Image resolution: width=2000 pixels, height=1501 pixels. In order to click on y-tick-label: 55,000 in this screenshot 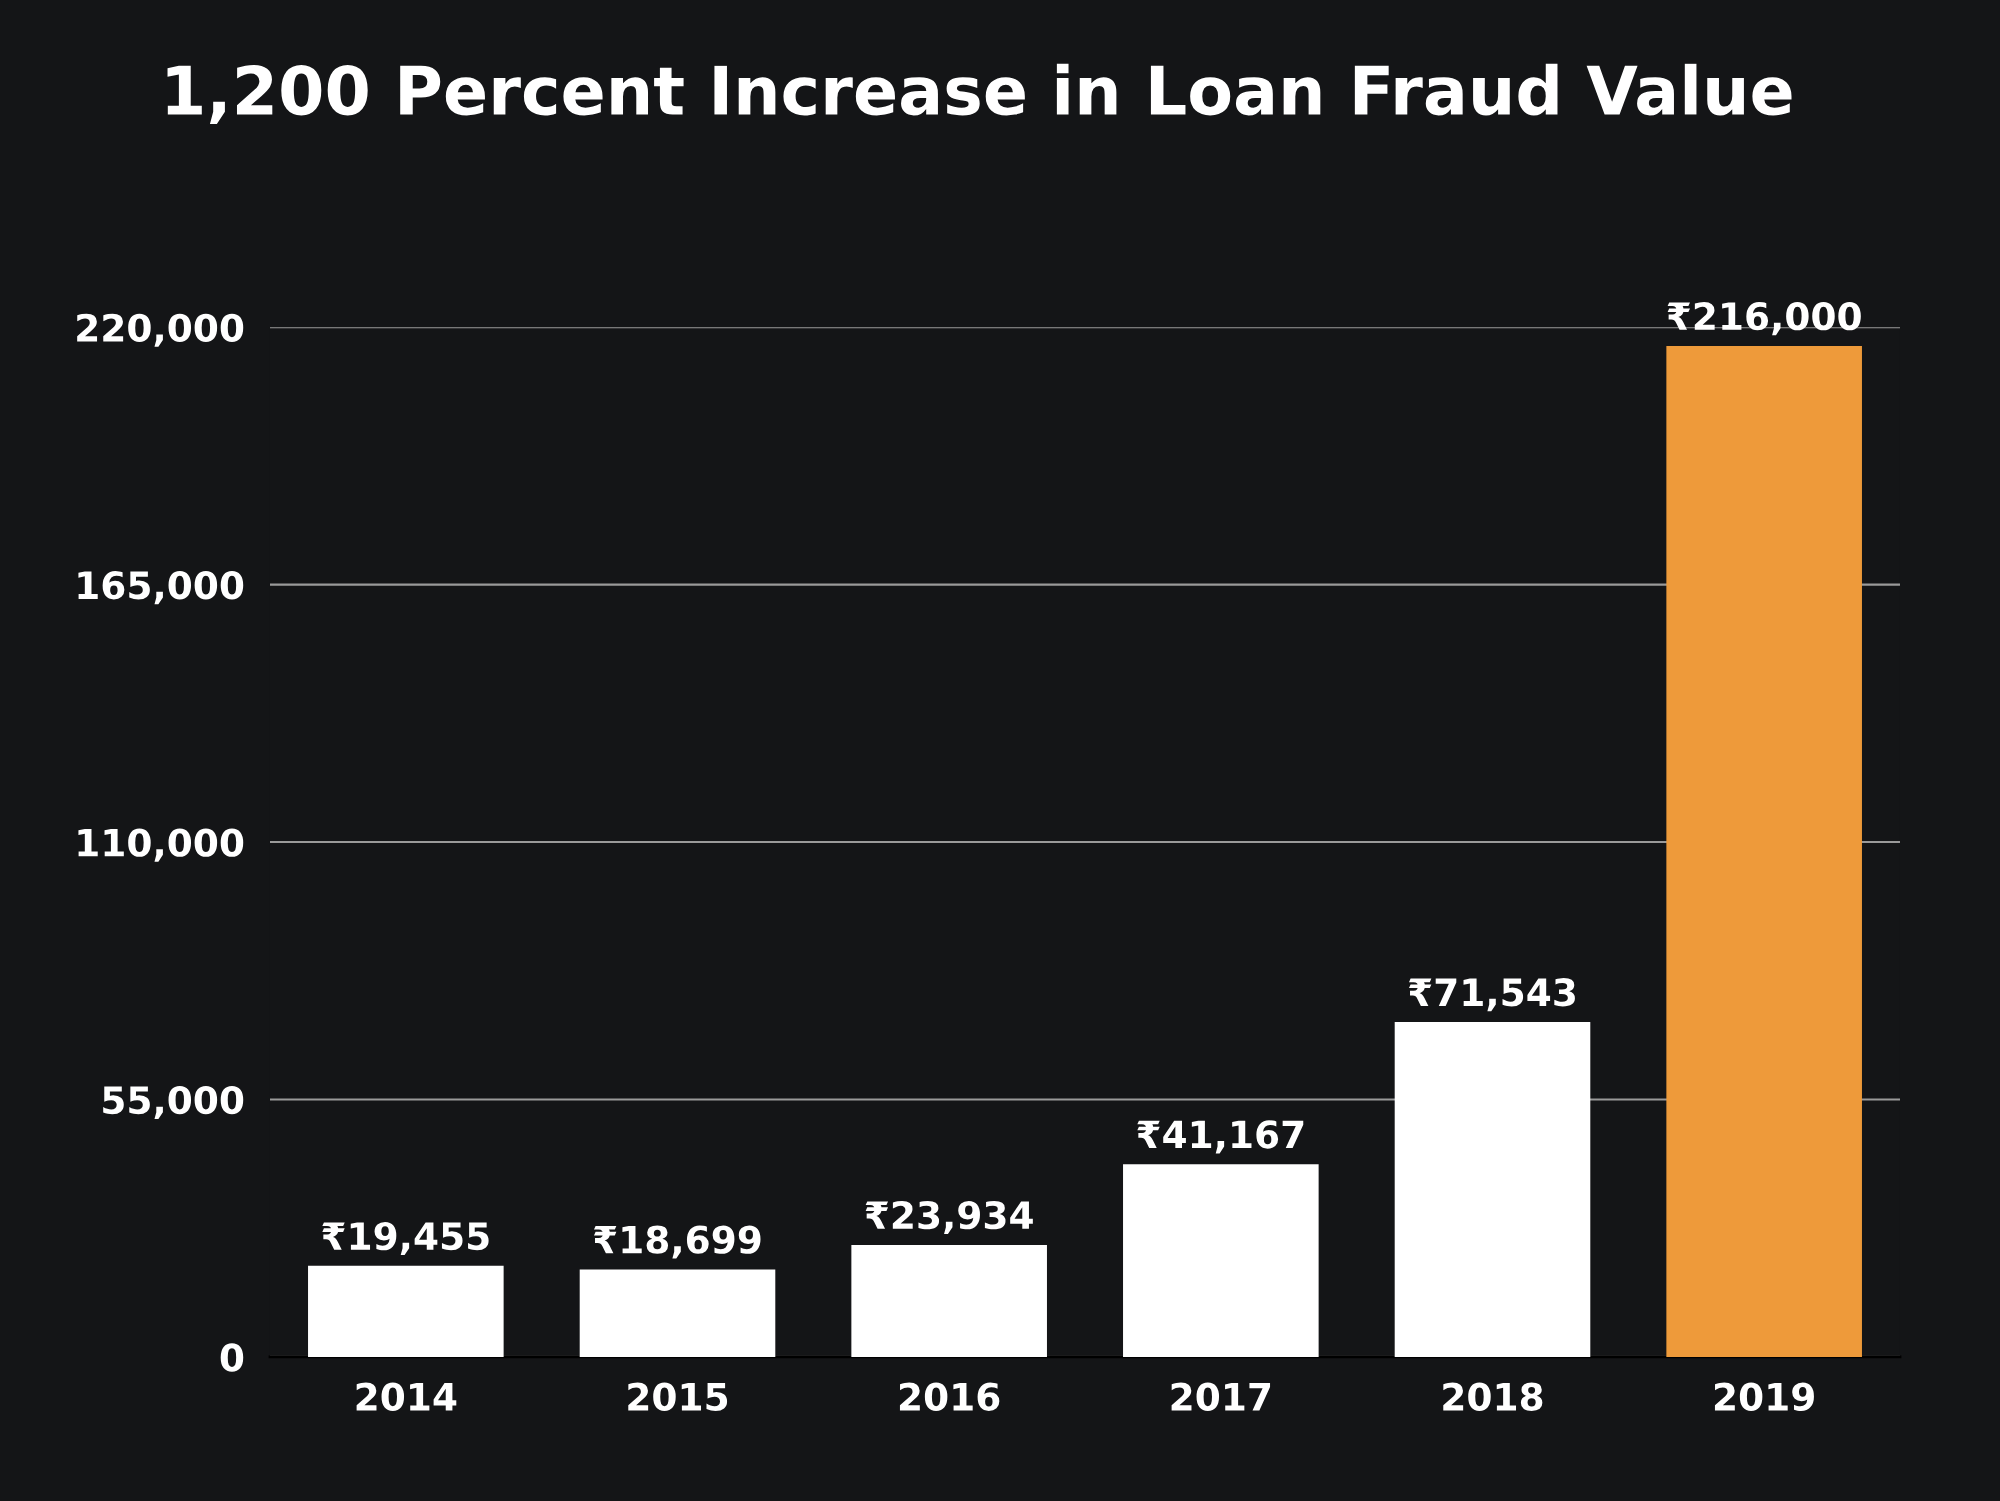, I will do `click(173, 1102)`.